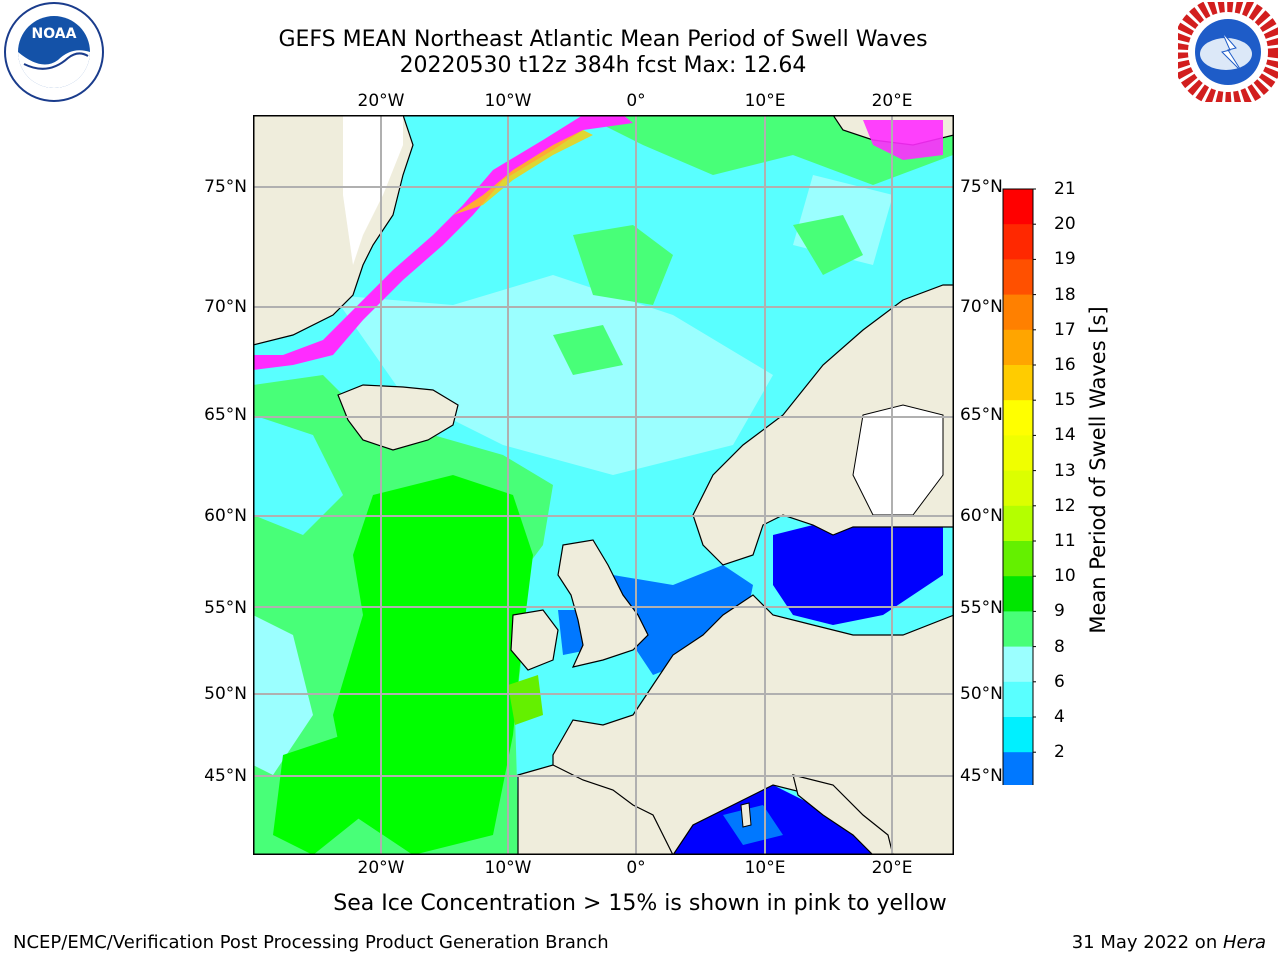 This screenshot has height=960, width=1280. I want to click on svg-text: NOAA, so click(54, 34).